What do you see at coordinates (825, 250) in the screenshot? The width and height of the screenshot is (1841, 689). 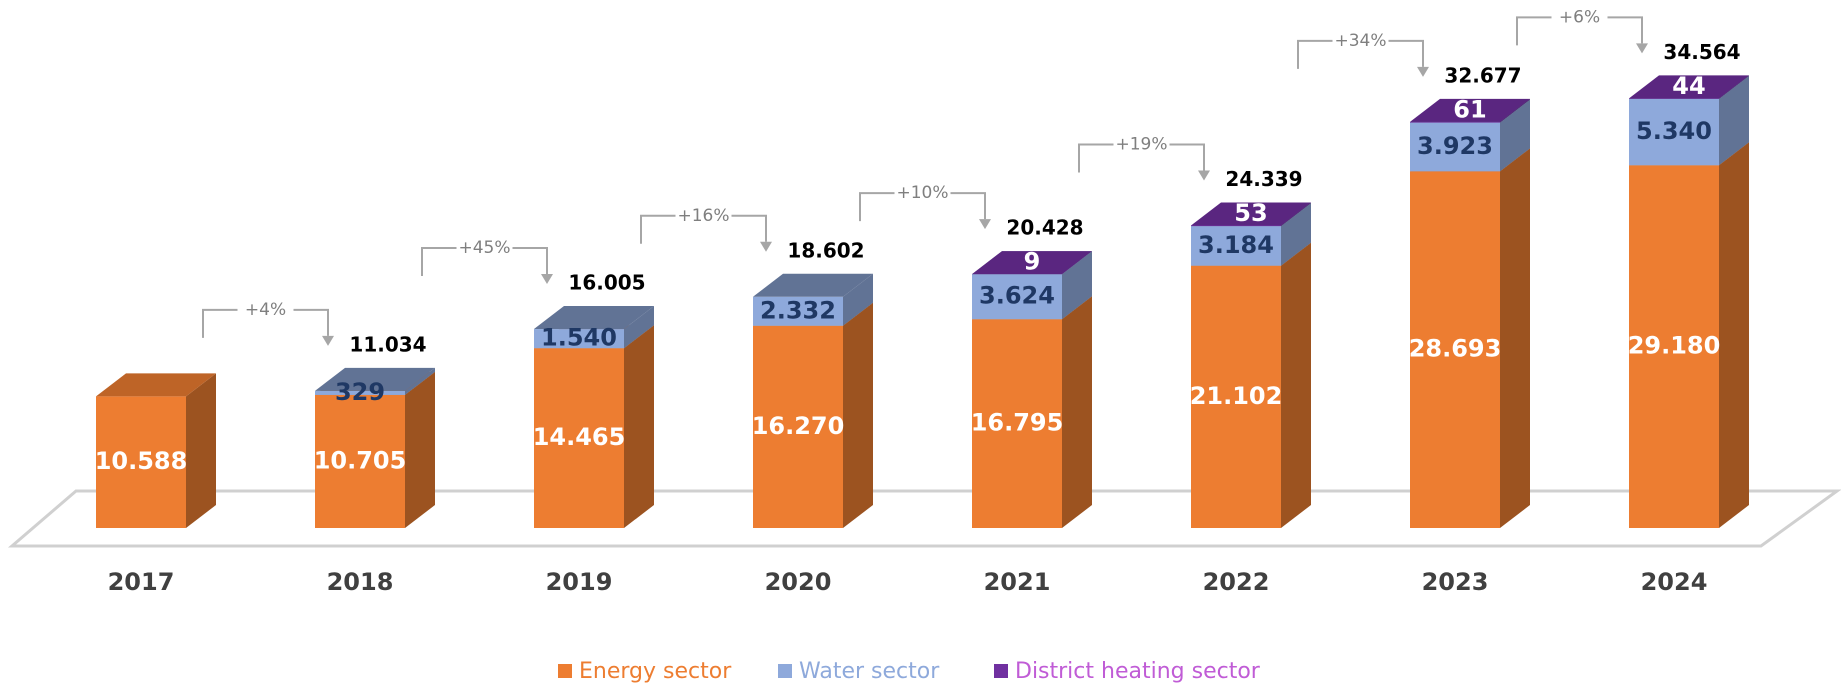 I see `total-label: 18.602` at bounding box center [825, 250].